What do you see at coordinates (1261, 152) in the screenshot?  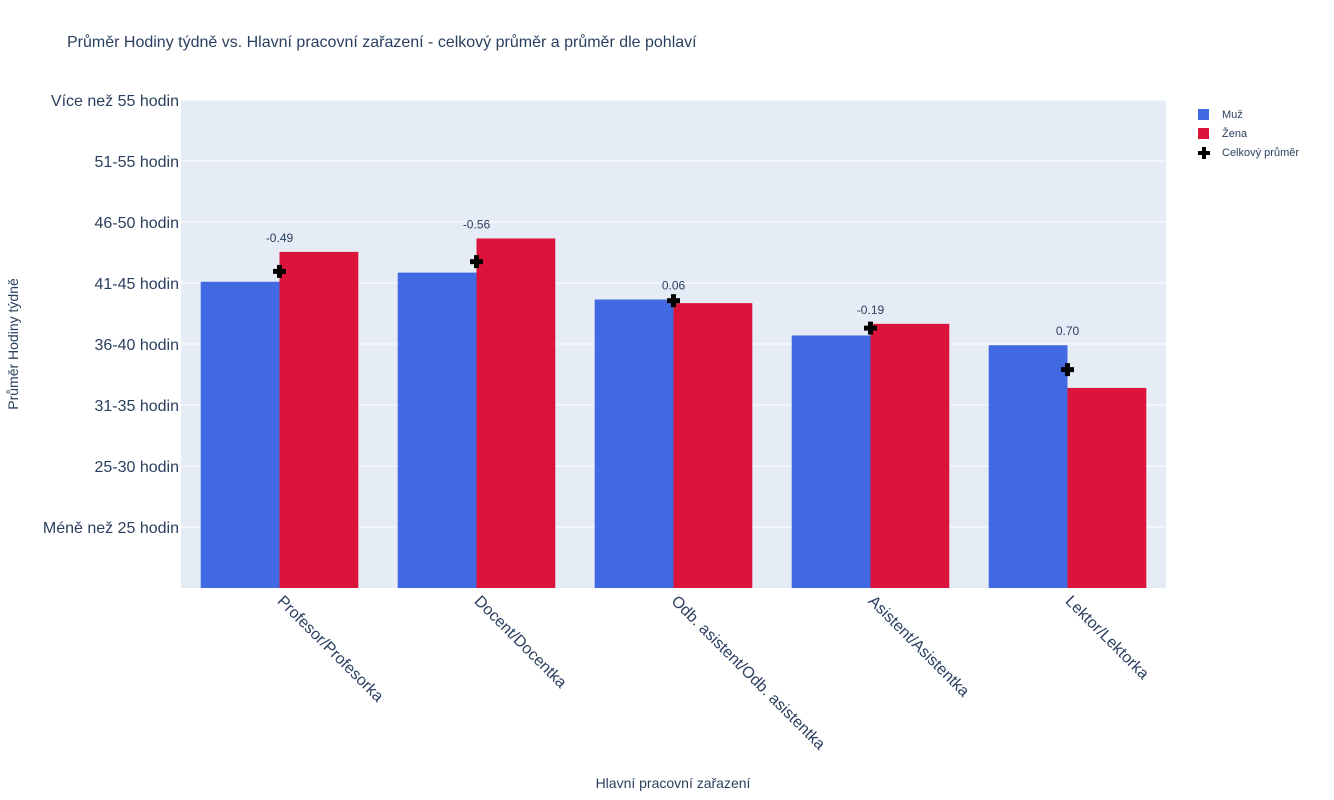 I see `legend-label-celkovy-prumer: Celkový průměr` at bounding box center [1261, 152].